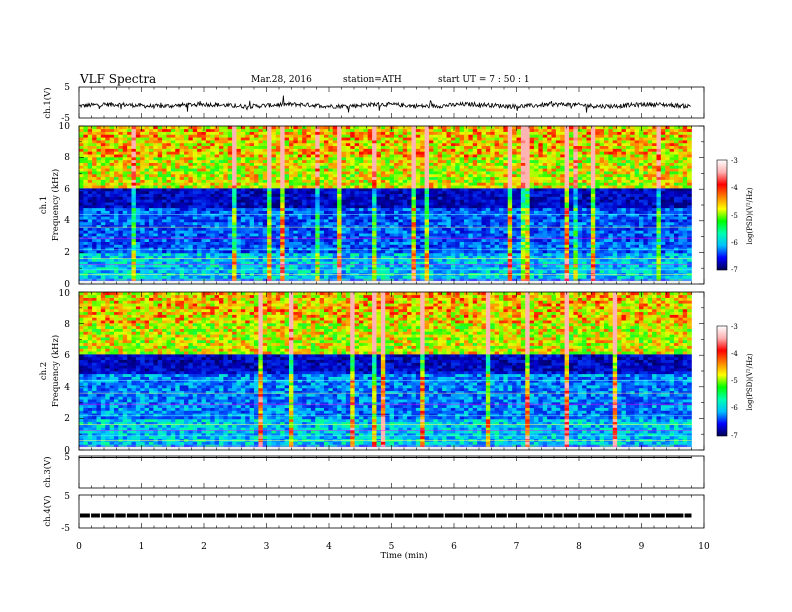 Image resolution: width=792 pixels, height=612 pixels. Describe the element at coordinates (385, 104) in the screenshot. I see `ch1-waveform-line` at that location.